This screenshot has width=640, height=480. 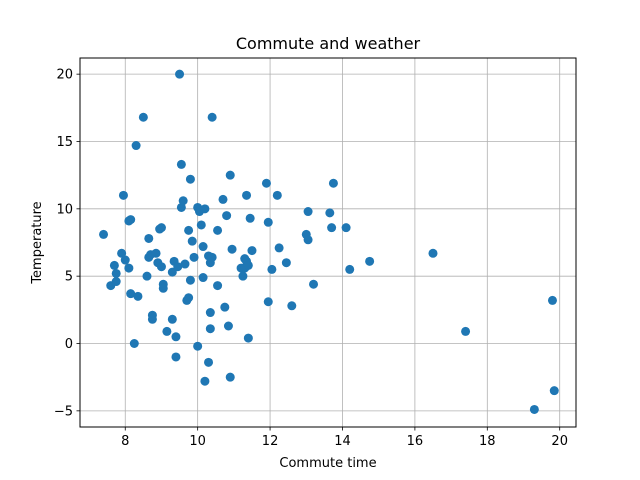 I want to click on x-tick-label: 8, so click(x=125, y=441).